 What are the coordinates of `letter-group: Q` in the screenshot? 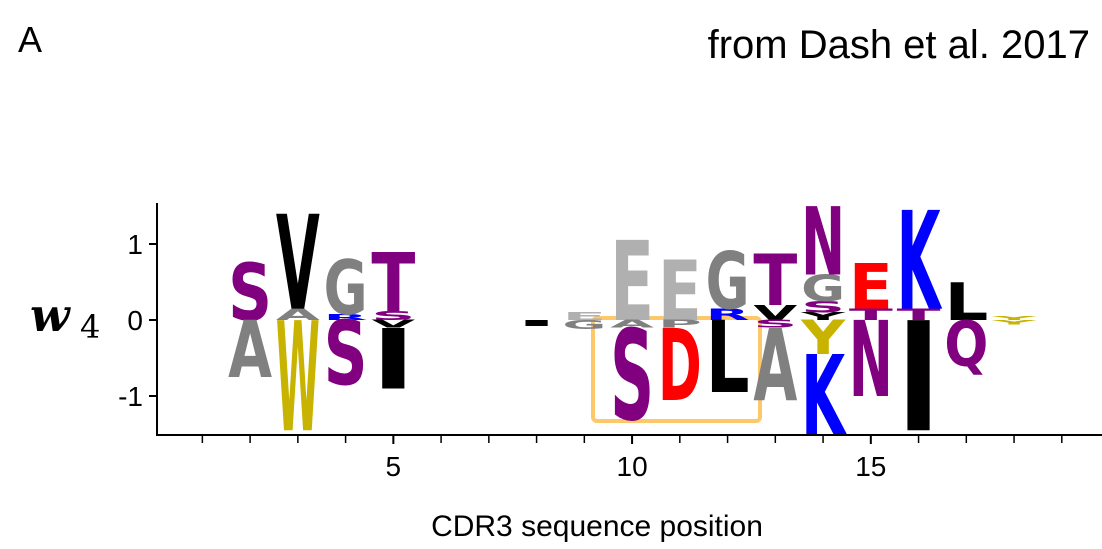 It's located at (966, 344).